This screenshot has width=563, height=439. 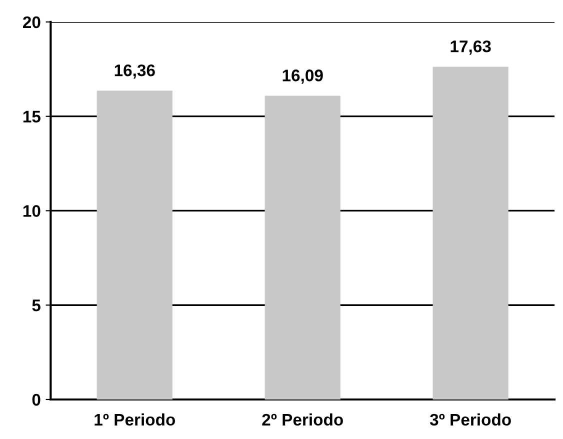 What do you see at coordinates (302, 77) in the screenshot?
I see `data-label: 16,09` at bounding box center [302, 77].